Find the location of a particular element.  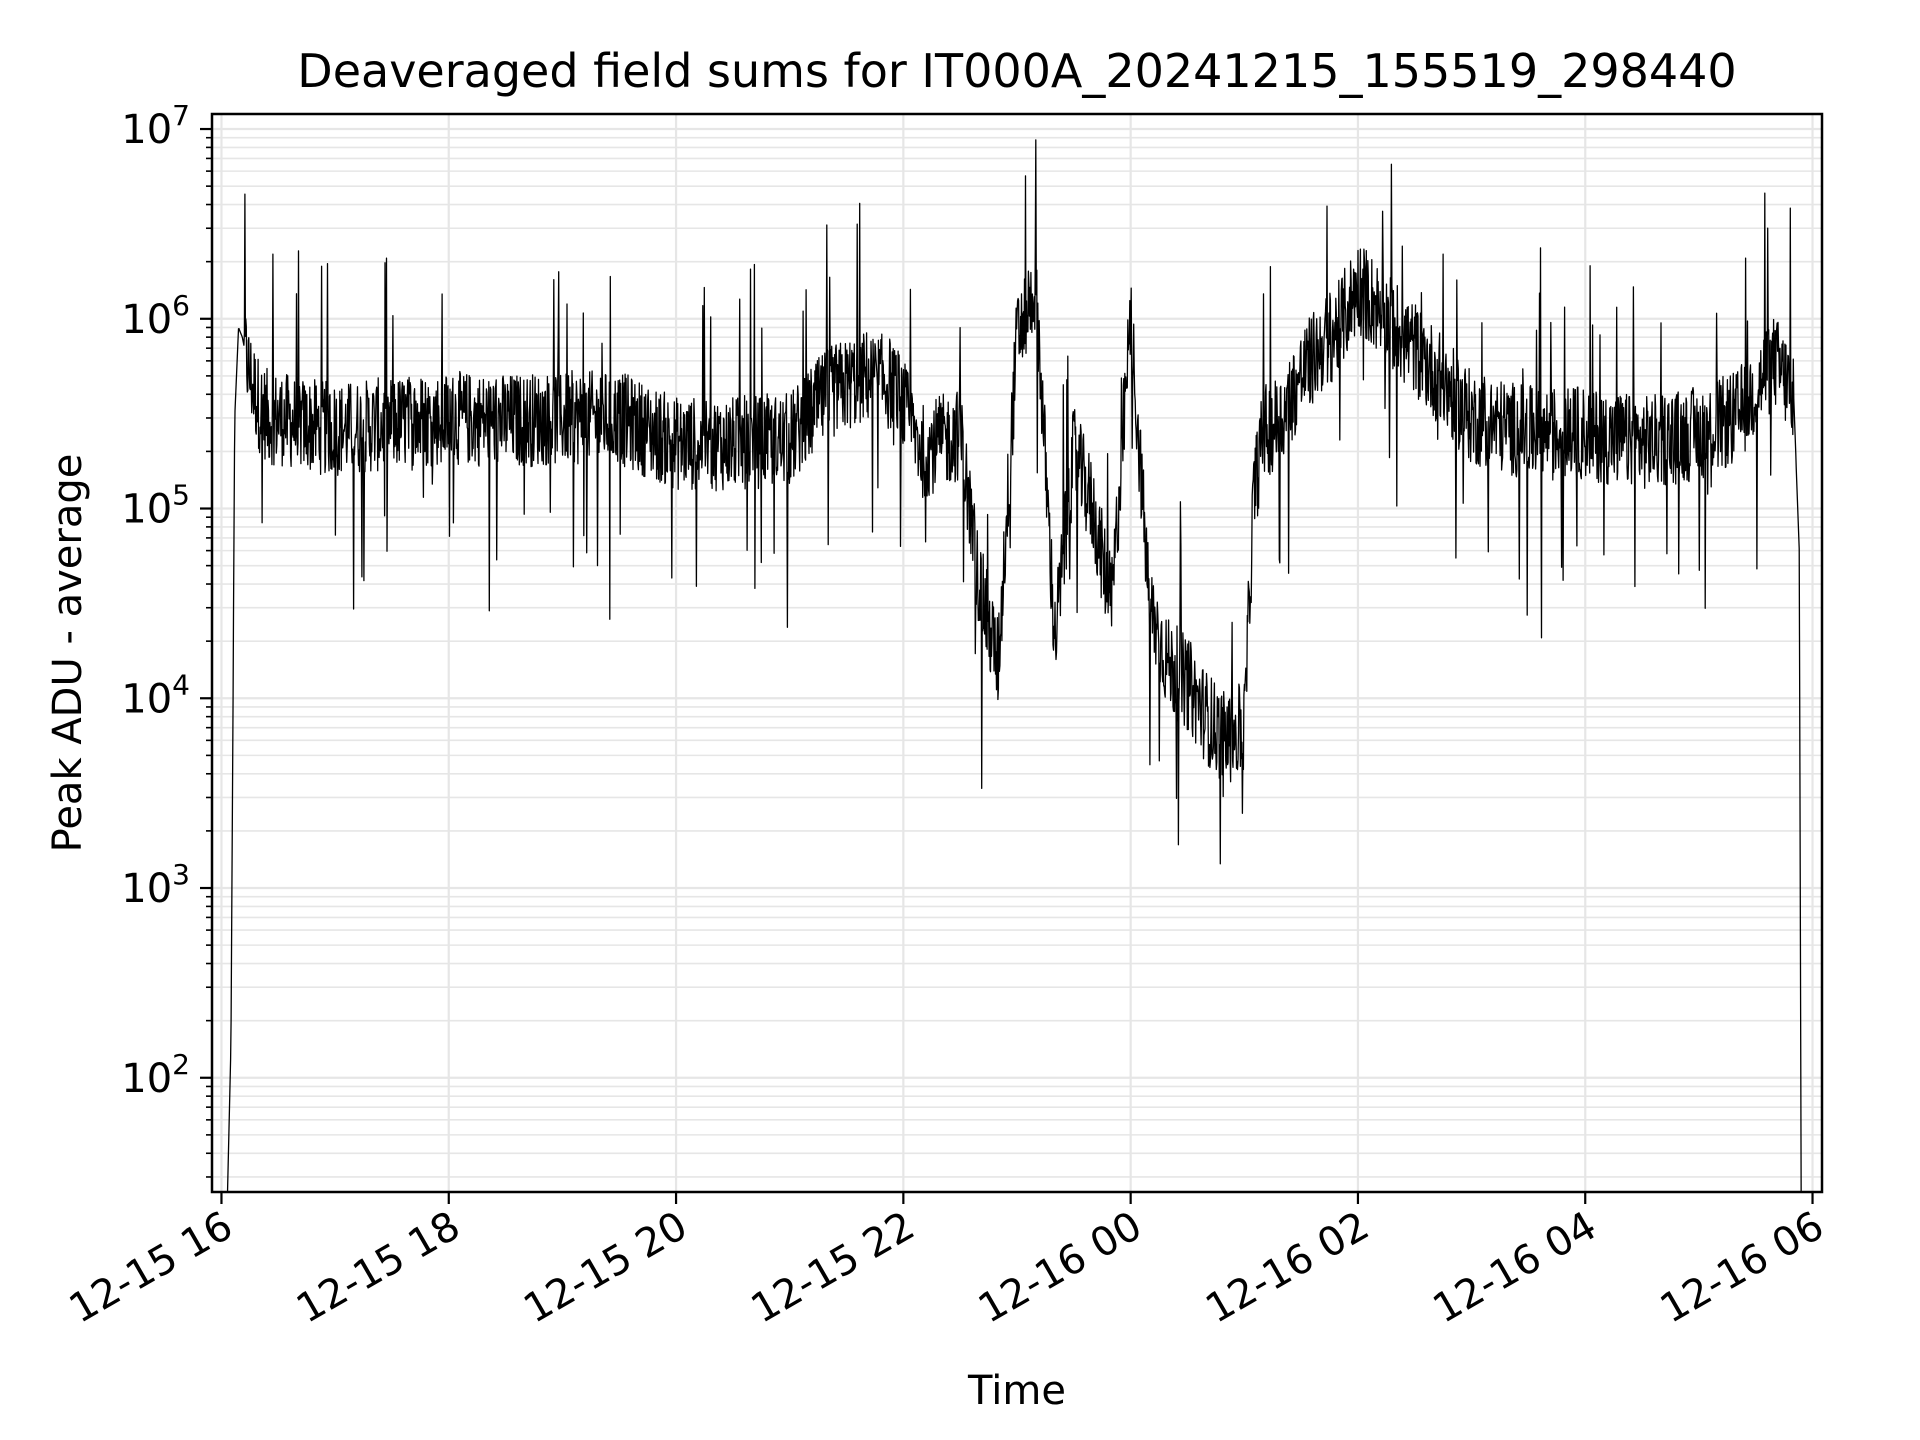

y-tick-label: 10² is located at coordinates (155, 1075).